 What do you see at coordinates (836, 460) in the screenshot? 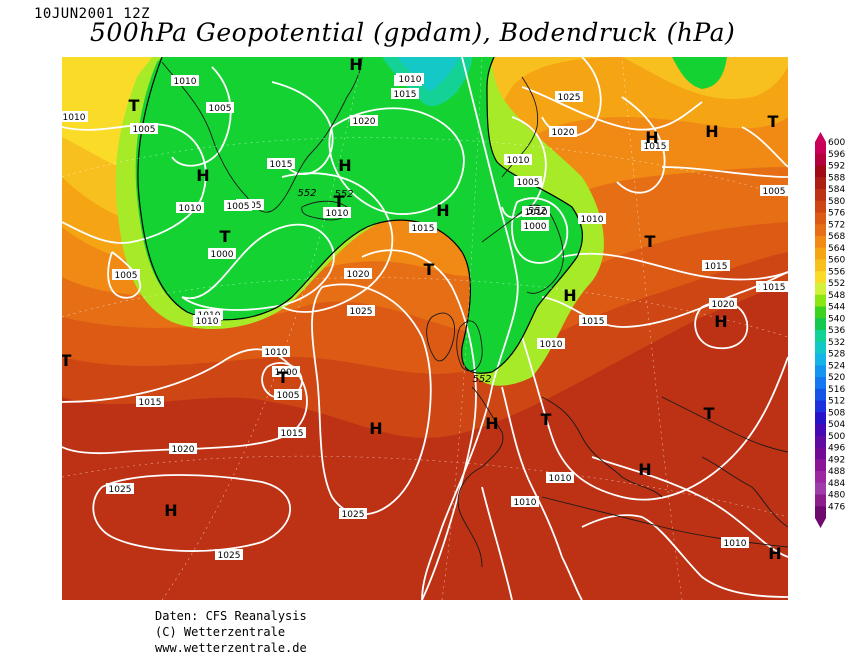
I see `legend-level-label: 492` at bounding box center [836, 460].